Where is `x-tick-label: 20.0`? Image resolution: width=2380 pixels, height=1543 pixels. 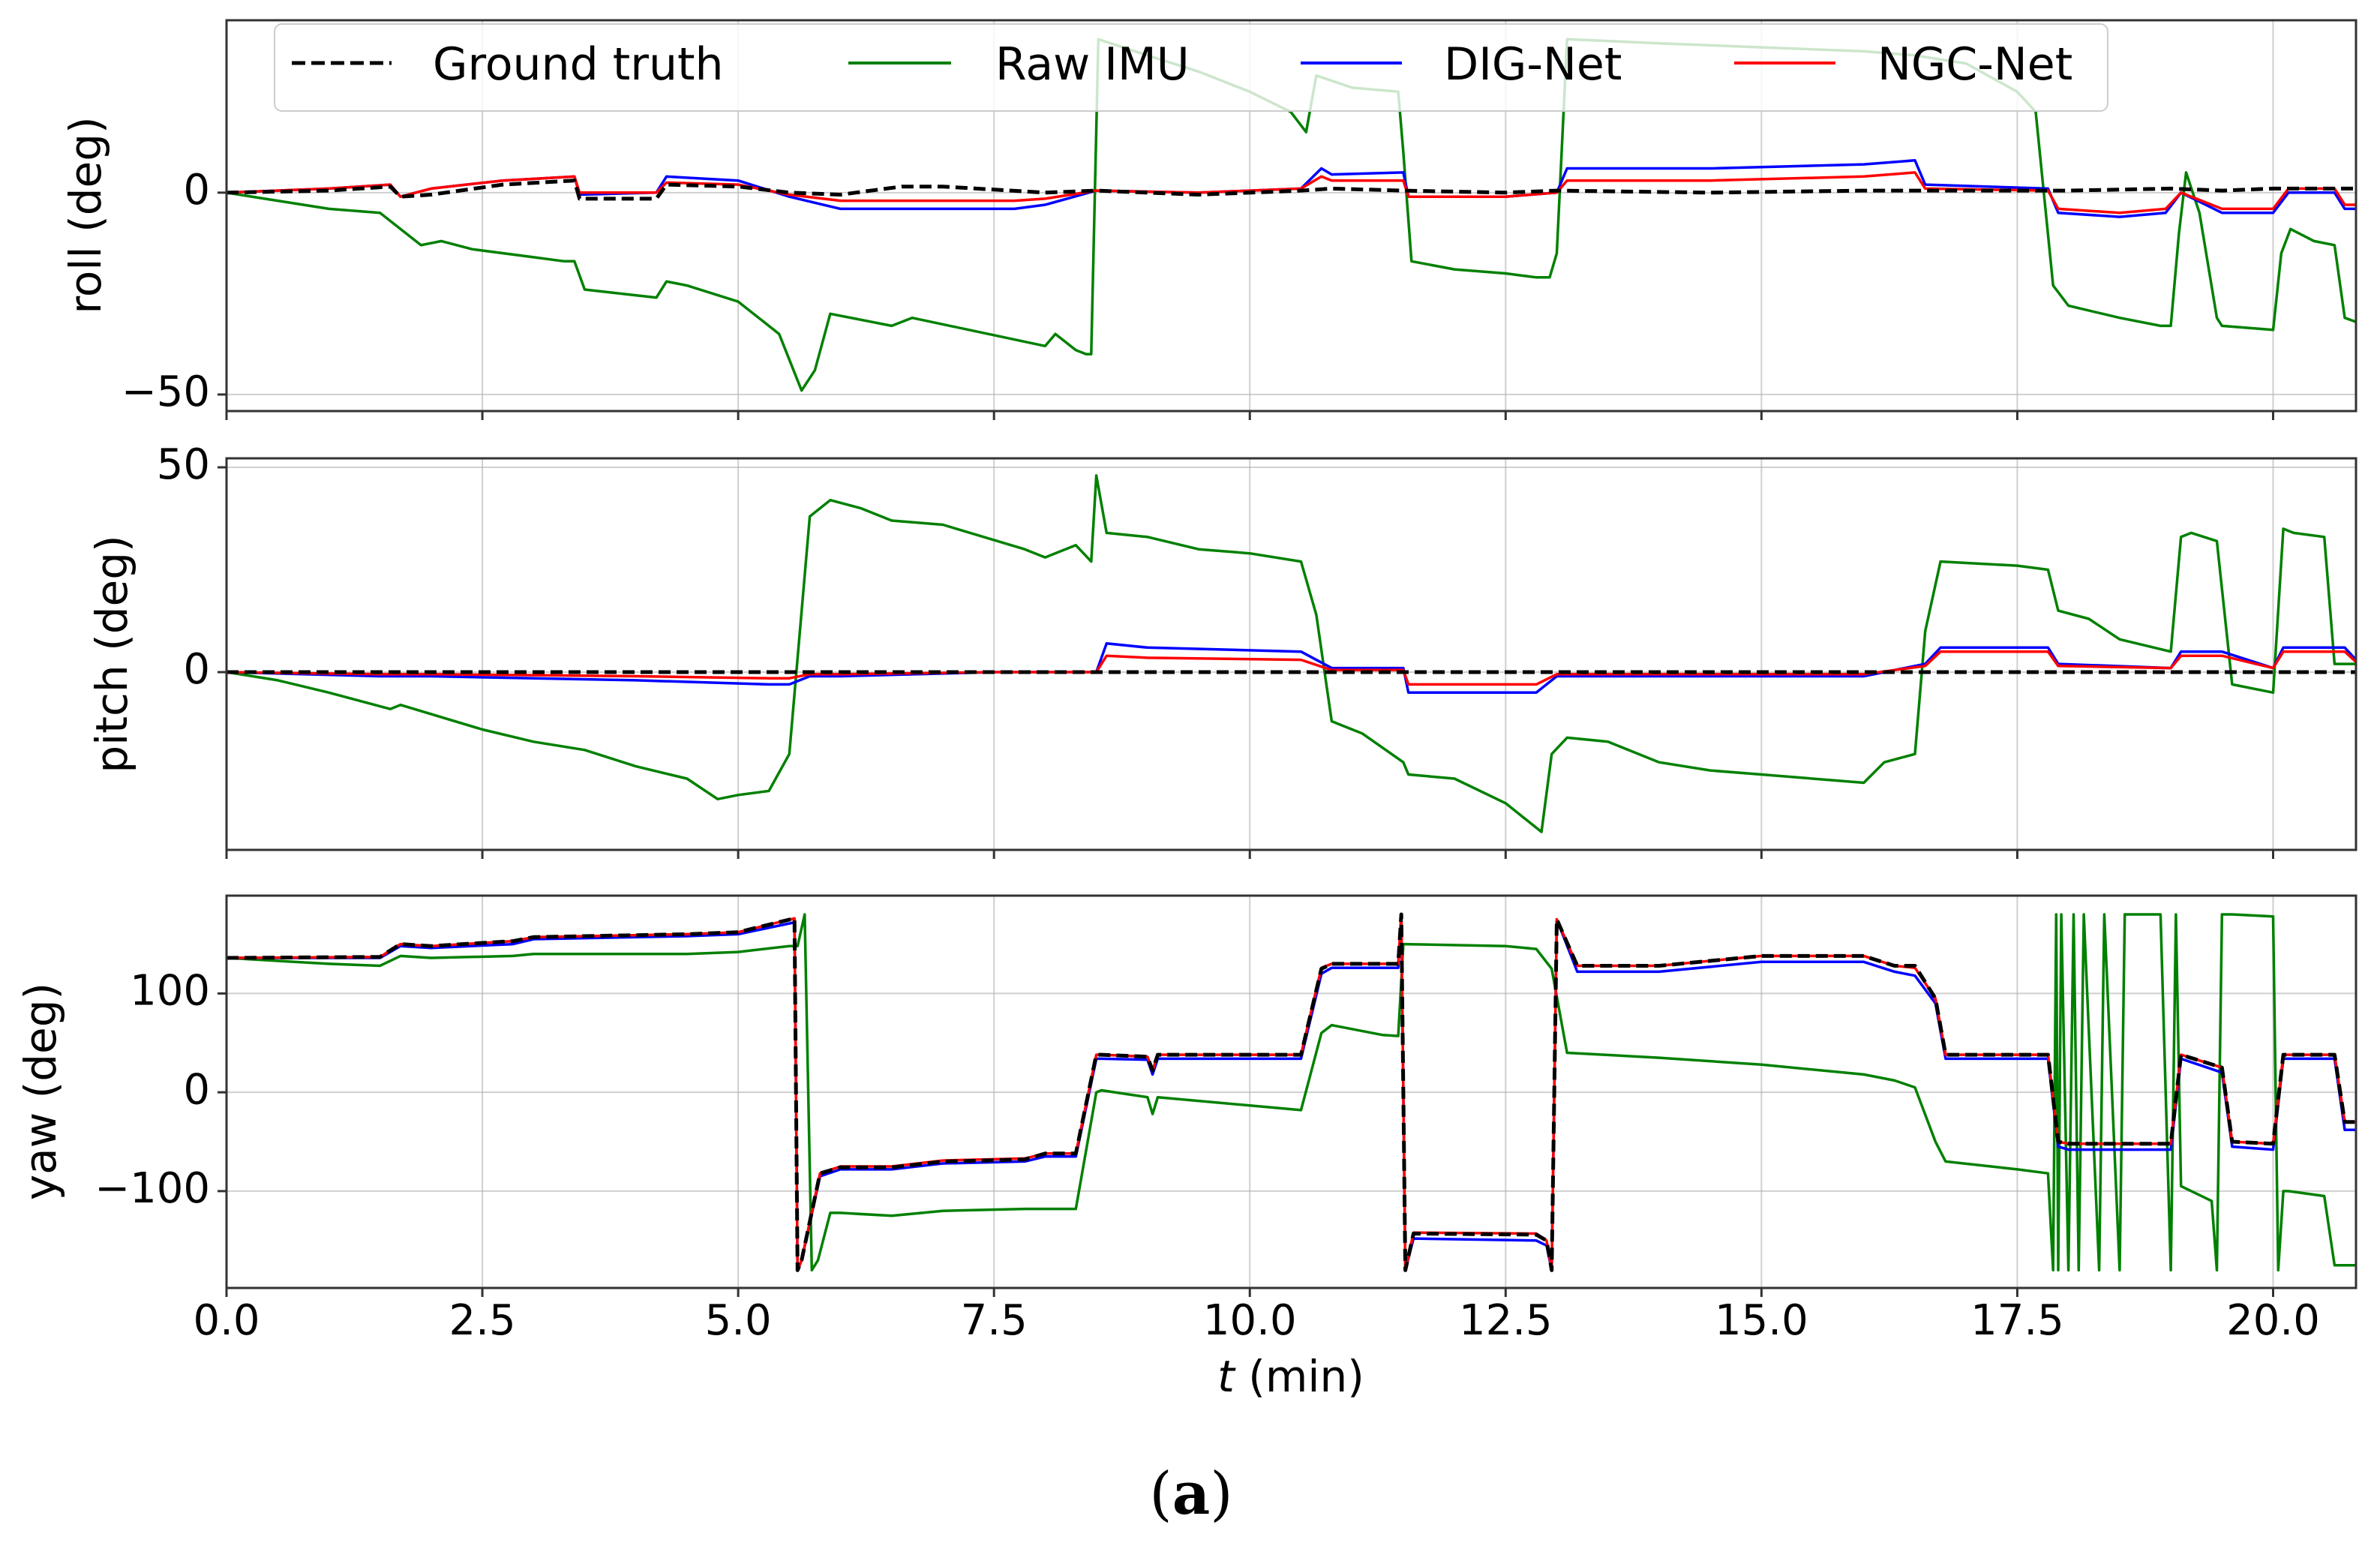
x-tick-label: 20.0 is located at coordinates (2273, 1320).